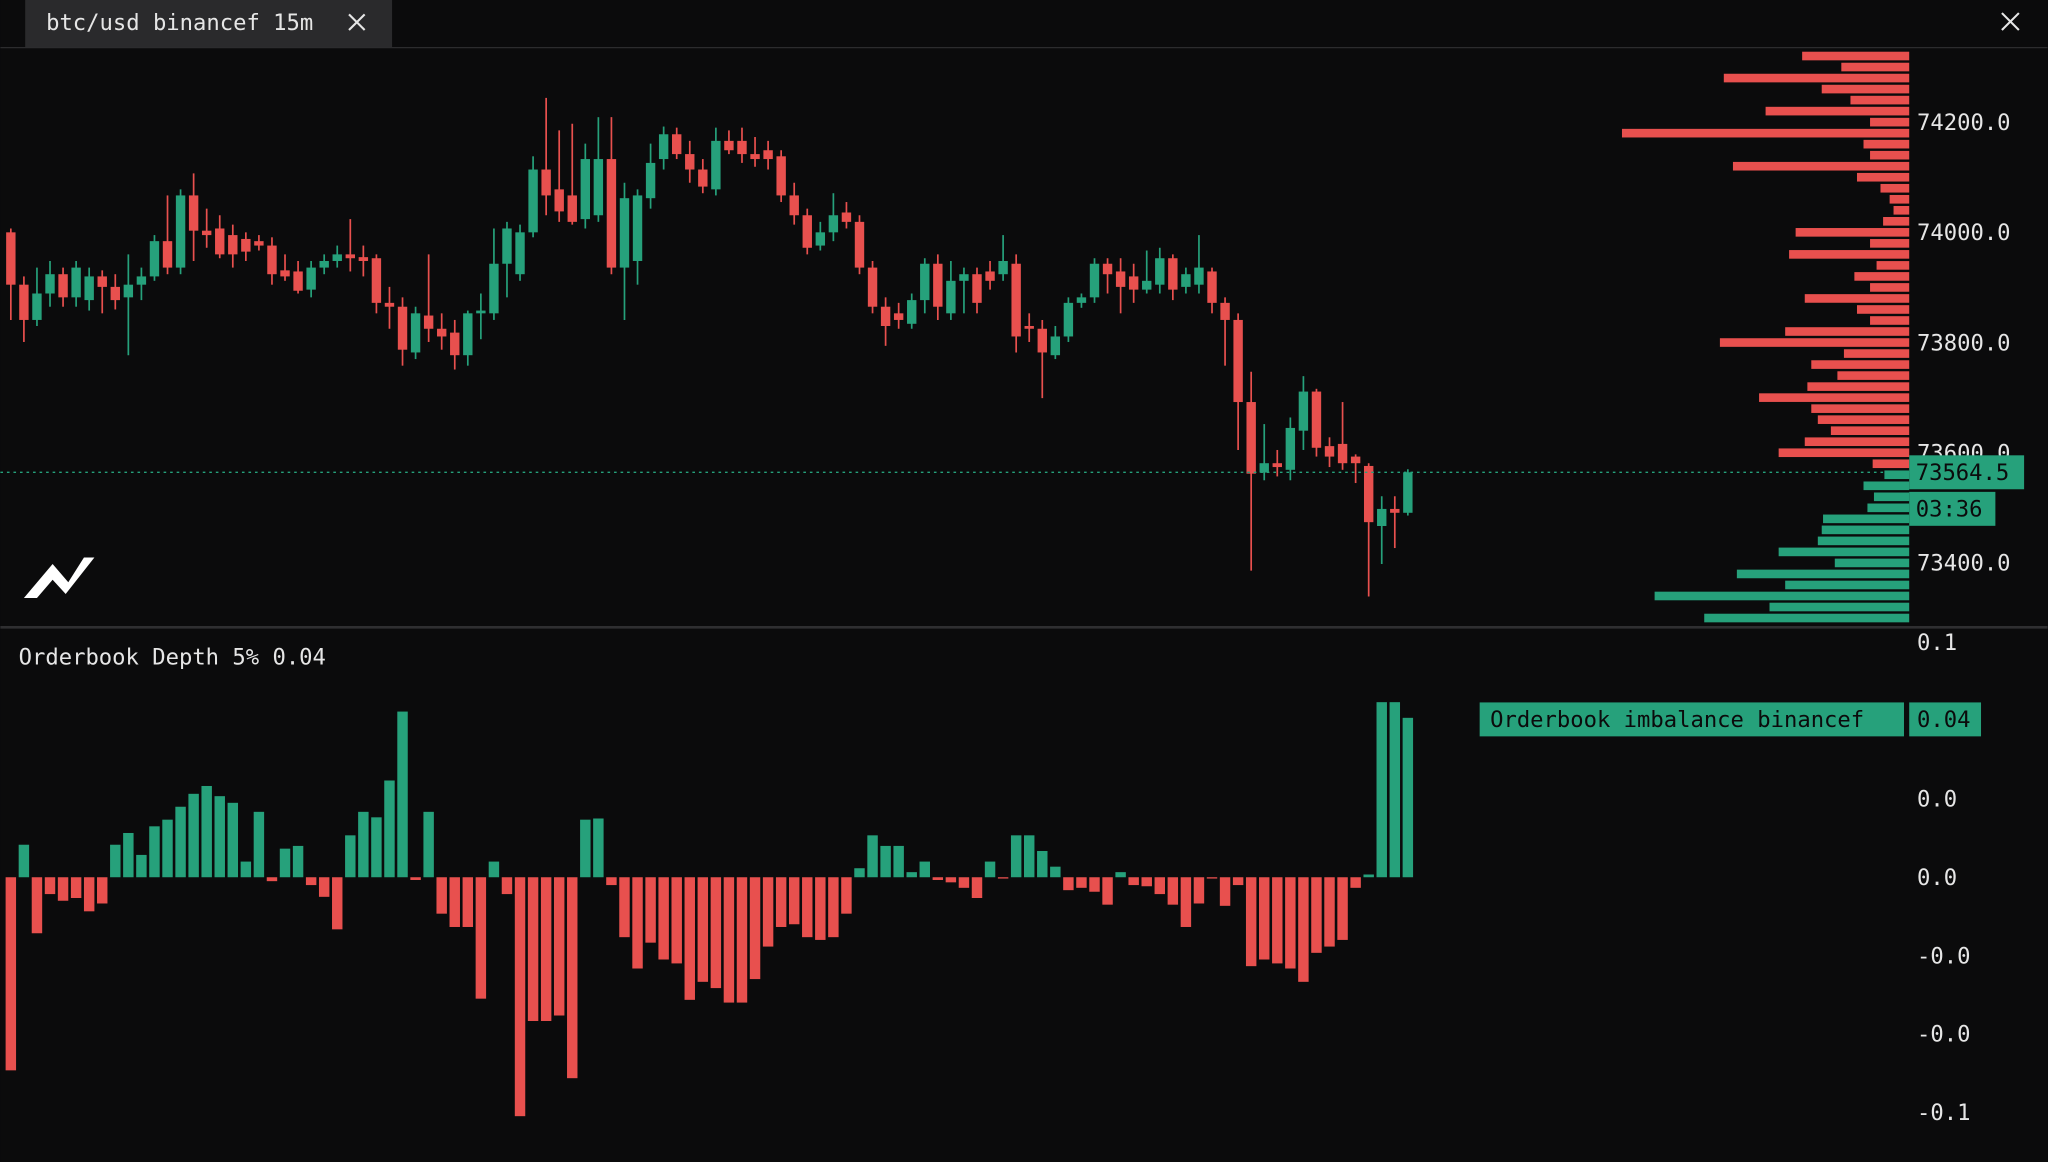  I want to click on current-value-tag, so click(1945, 719).